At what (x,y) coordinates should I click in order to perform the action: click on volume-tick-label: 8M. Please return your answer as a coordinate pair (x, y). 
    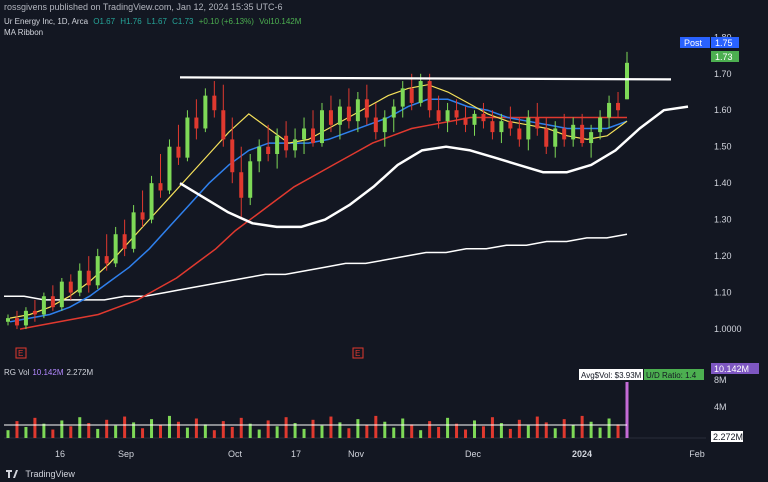
    Looking at the image, I should click on (720, 380).